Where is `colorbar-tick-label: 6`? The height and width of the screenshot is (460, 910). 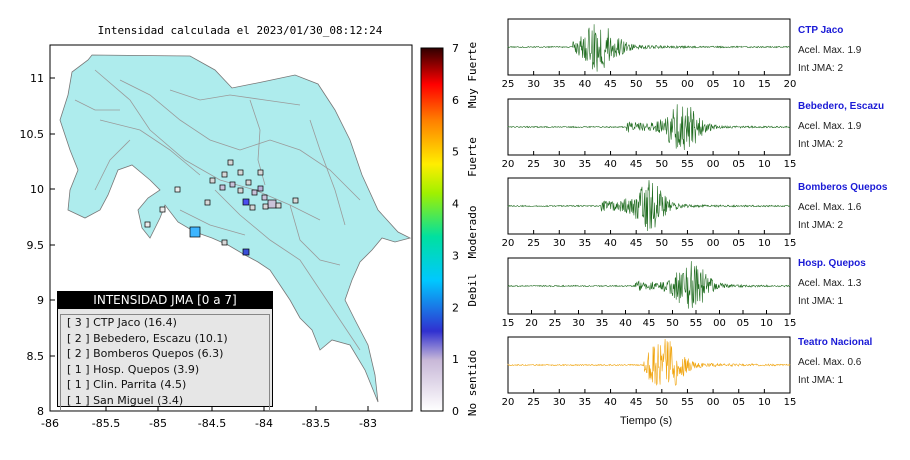
colorbar-tick-label: 6 is located at coordinates (455, 100).